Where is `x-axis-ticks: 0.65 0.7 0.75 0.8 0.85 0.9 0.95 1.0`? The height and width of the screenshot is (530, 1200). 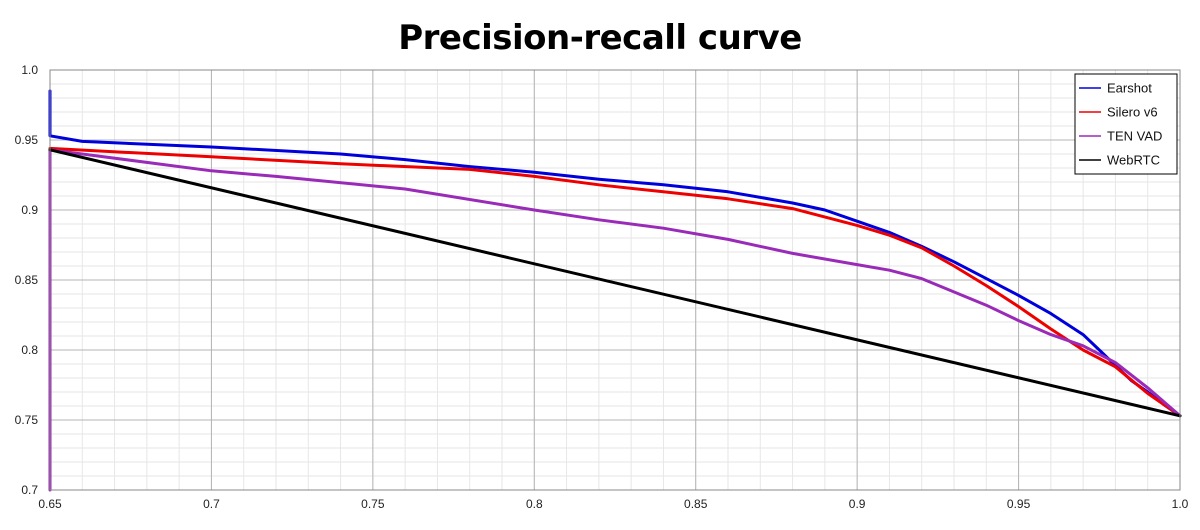
x-axis-ticks: 0.65 0.7 0.75 0.8 0.85 0.9 0.95 1.0 is located at coordinates (613, 504).